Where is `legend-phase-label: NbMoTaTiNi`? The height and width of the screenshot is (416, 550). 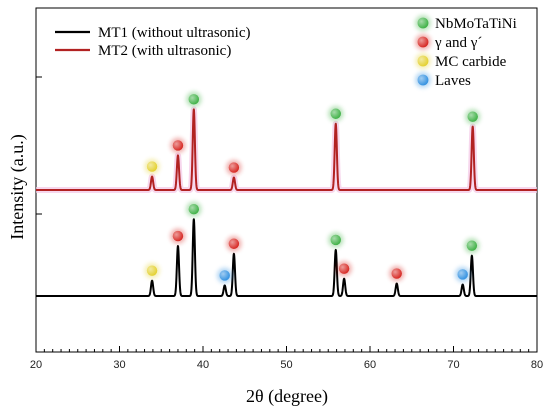
legend-phase-label: NbMoTaTiNi is located at coordinates (476, 24).